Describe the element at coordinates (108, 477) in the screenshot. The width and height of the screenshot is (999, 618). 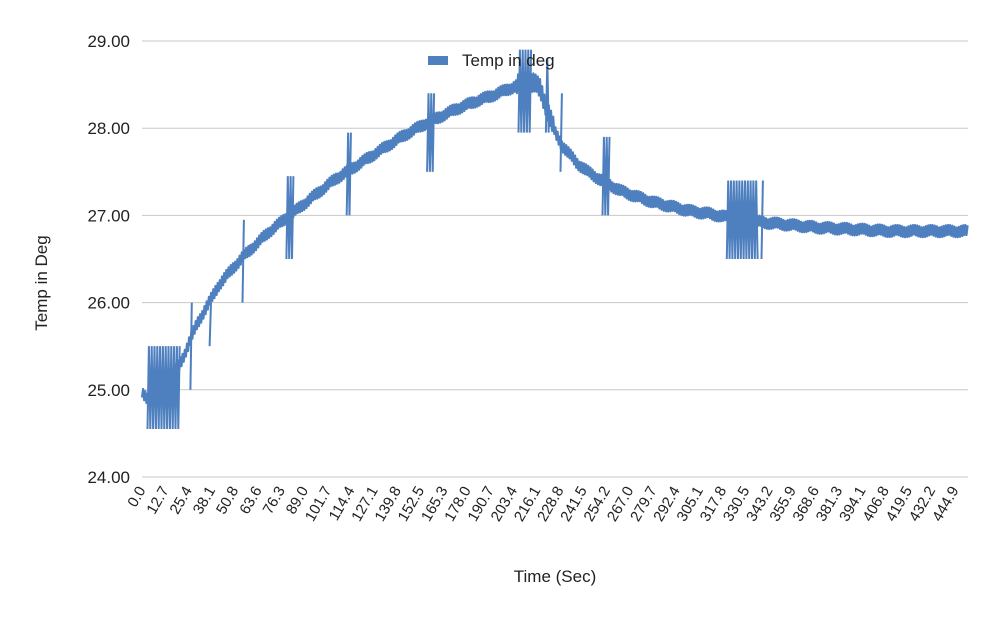
I see `y-tick-label: 24.00` at that location.